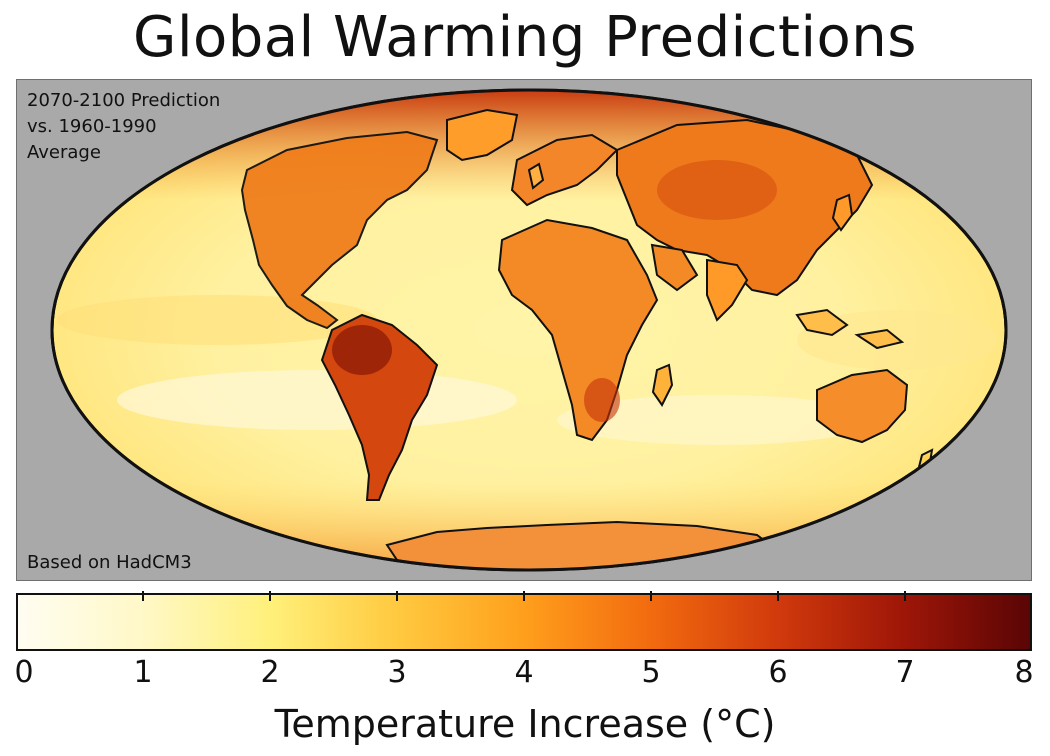 This screenshot has height=756, width=1050. I want to click on colorbar-tick-label: 7, so click(905, 672).